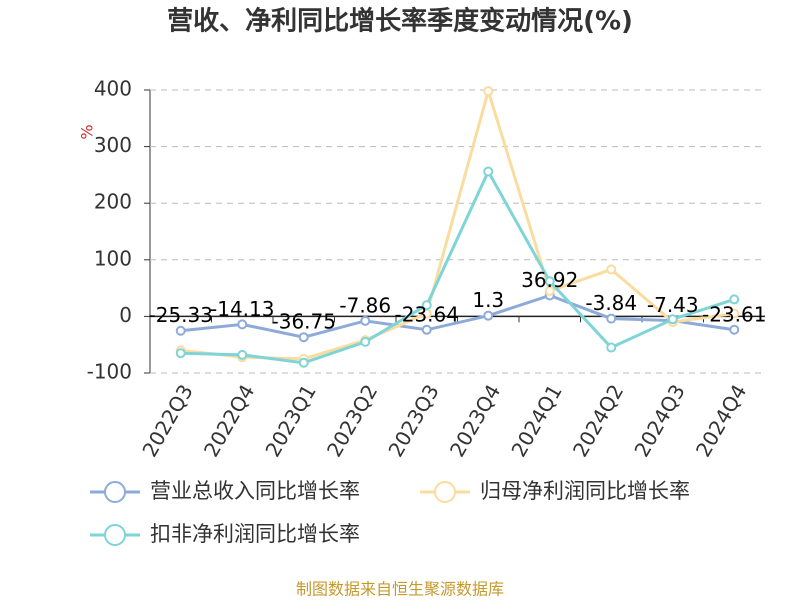 The height and width of the screenshot is (600, 800). What do you see at coordinates (365, 305) in the screenshot?
I see `data-label: -7.86` at bounding box center [365, 305].